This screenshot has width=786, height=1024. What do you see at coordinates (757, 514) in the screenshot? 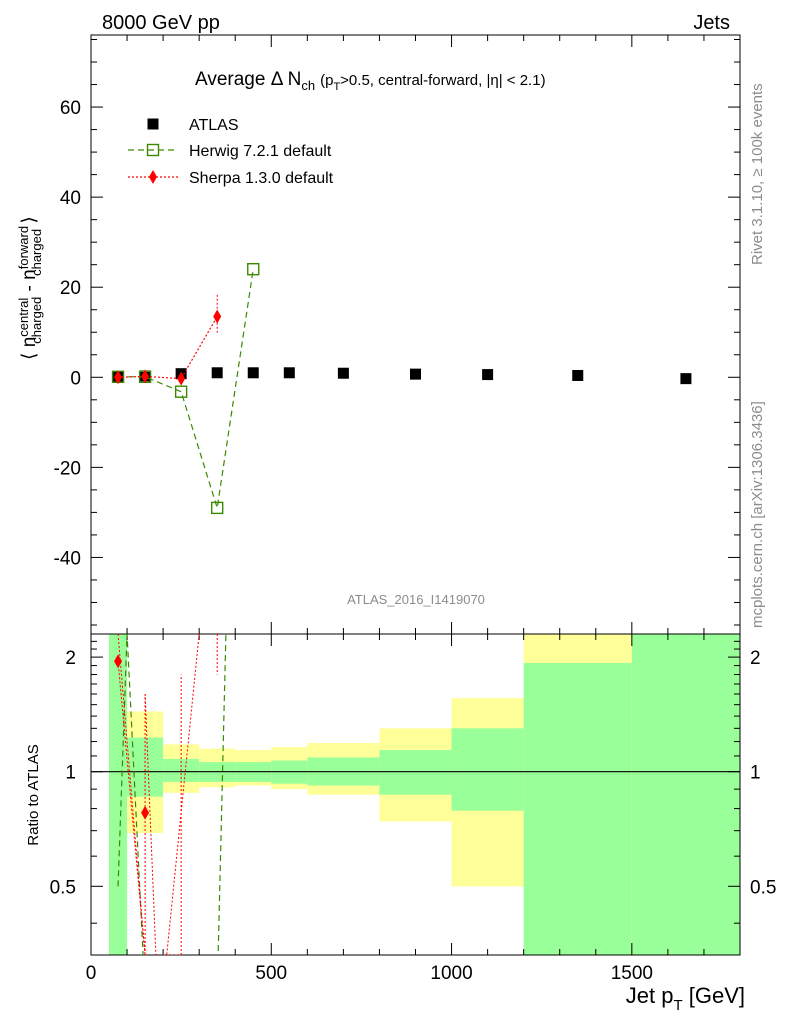
I see `mcplots-label: mcplots.cern.ch [arXiv:1306.3436]` at bounding box center [757, 514].